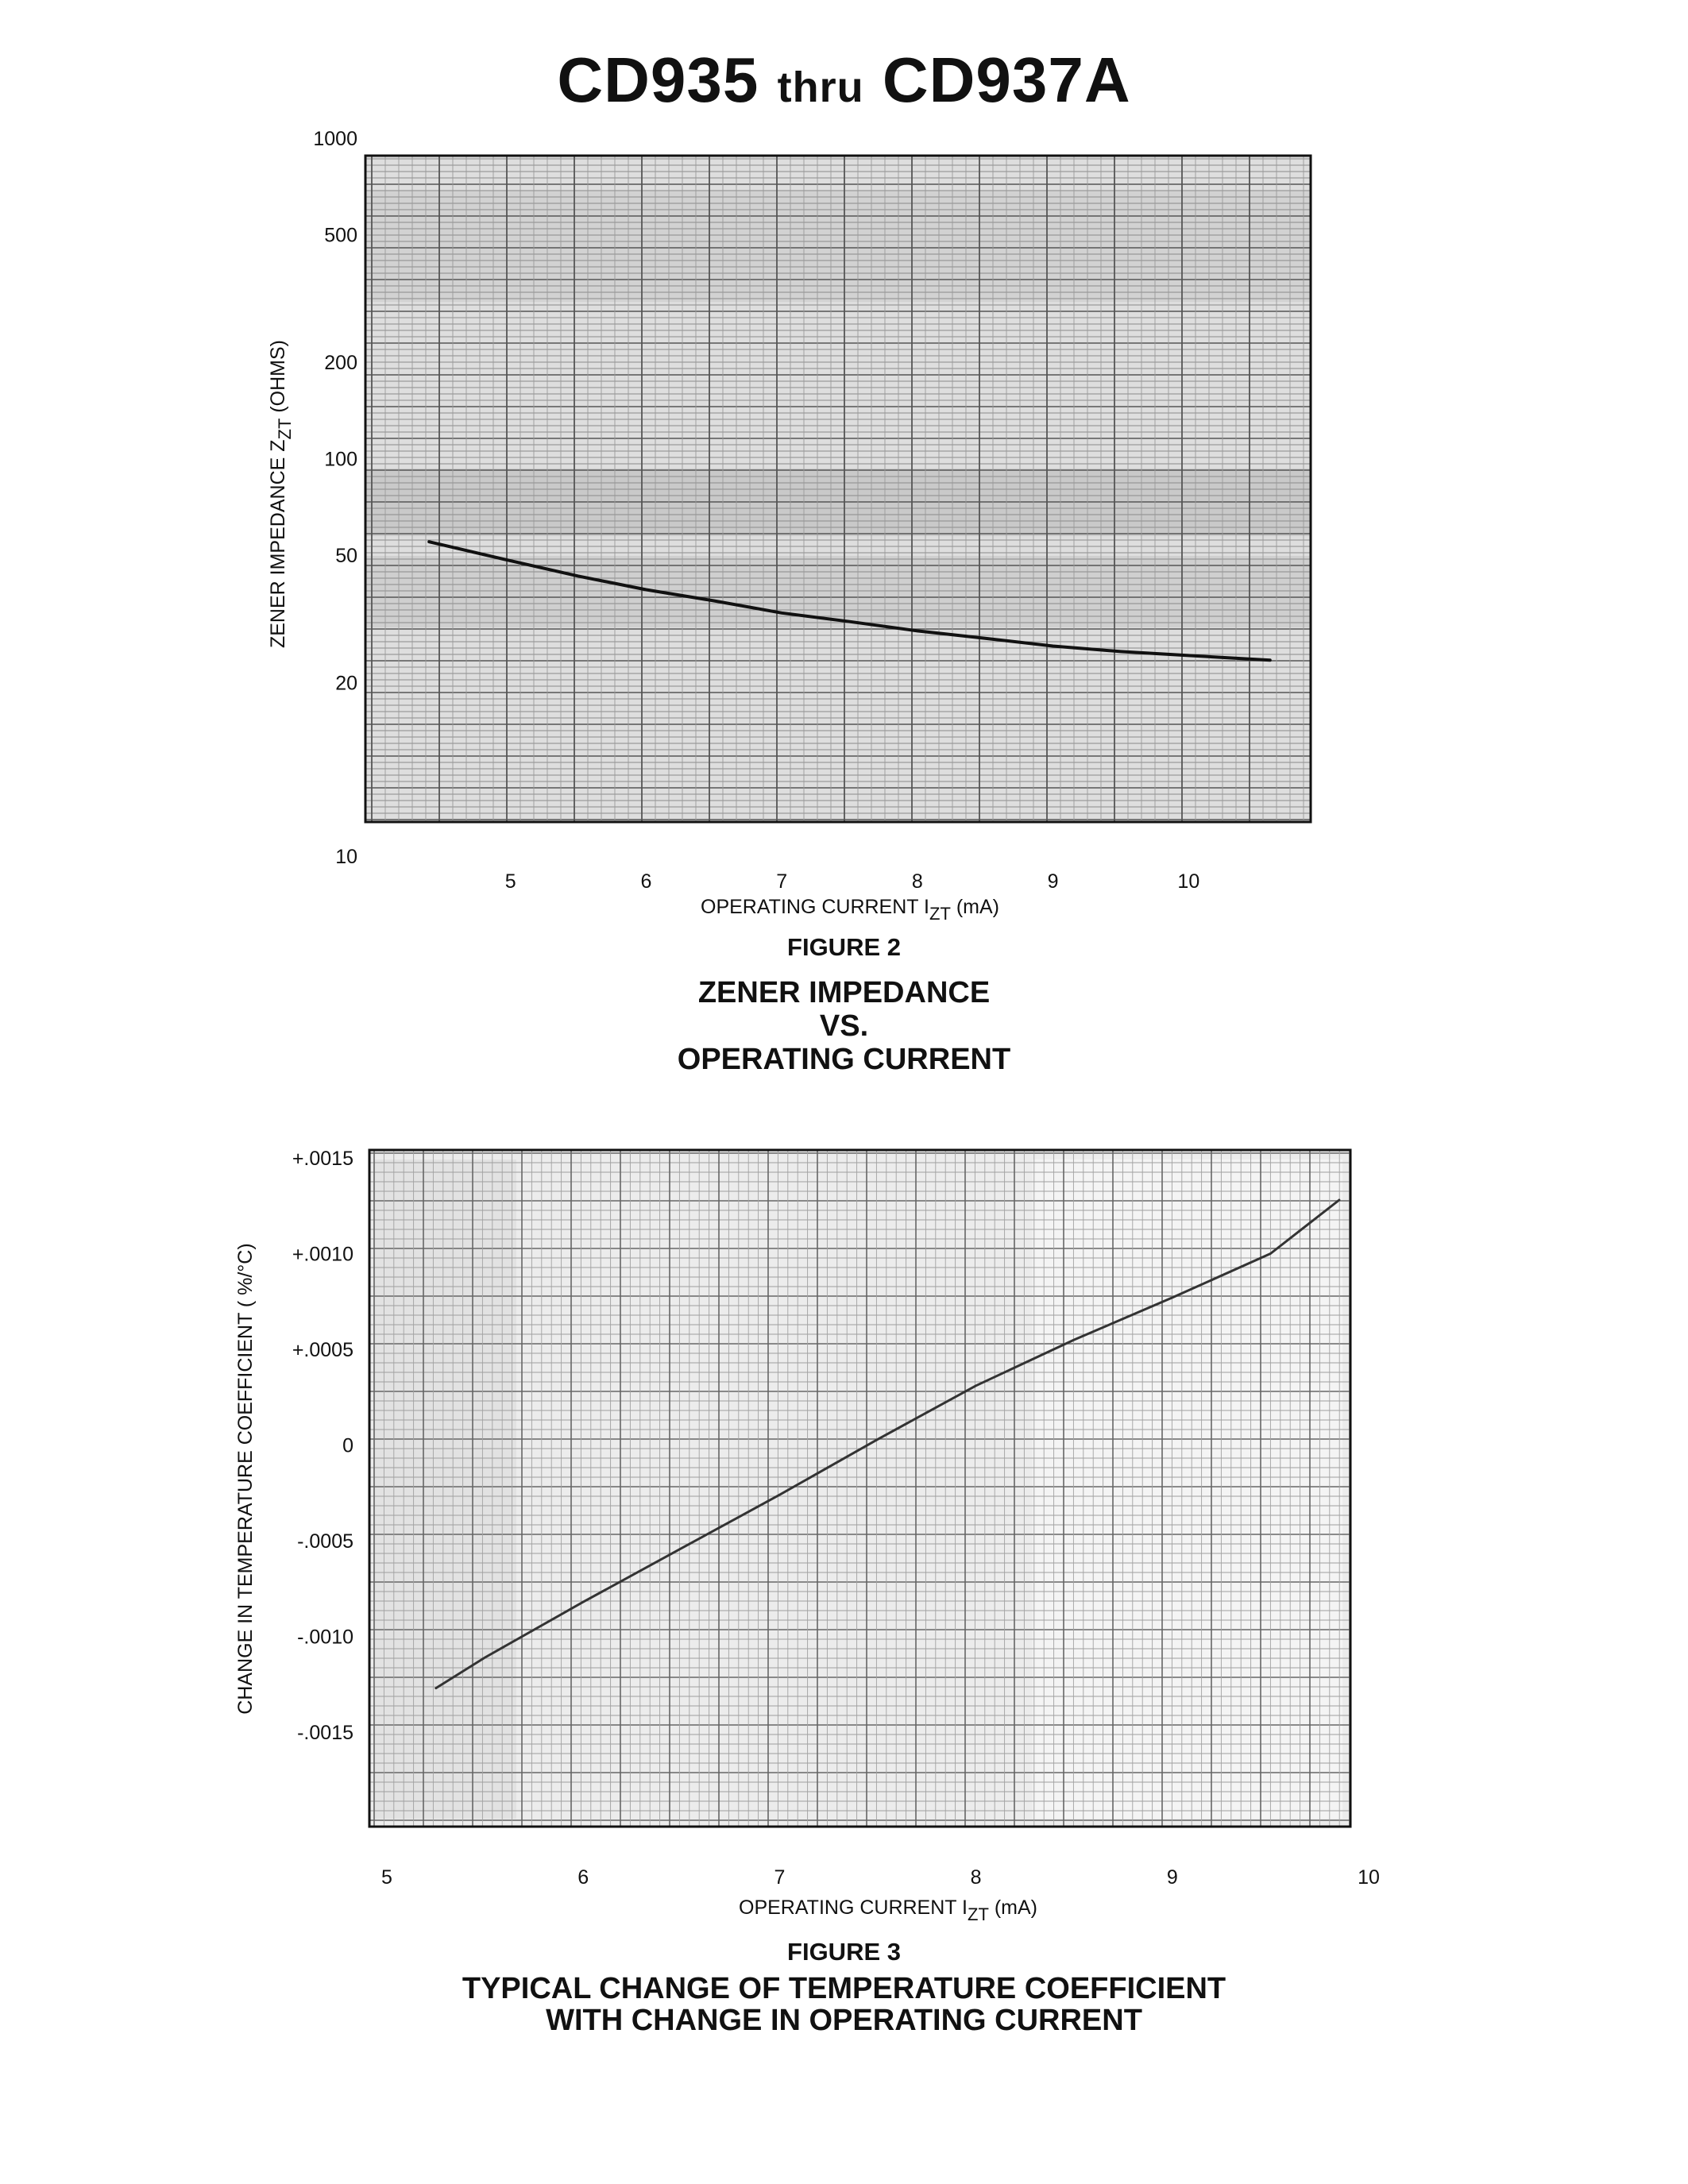 Image resolution: width=1688 pixels, height=2184 pixels. I want to click on y-tick-label: -.0010, so click(325, 1637).